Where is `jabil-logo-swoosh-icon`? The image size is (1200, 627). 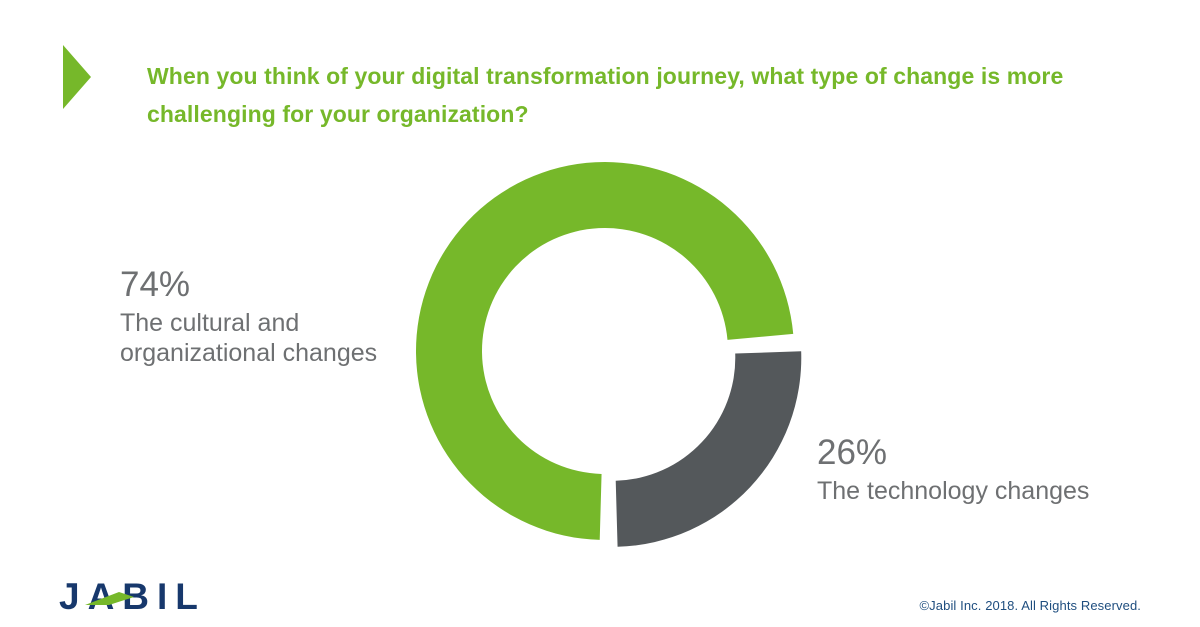 jabil-logo-swoosh-icon is located at coordinates (109, 598).